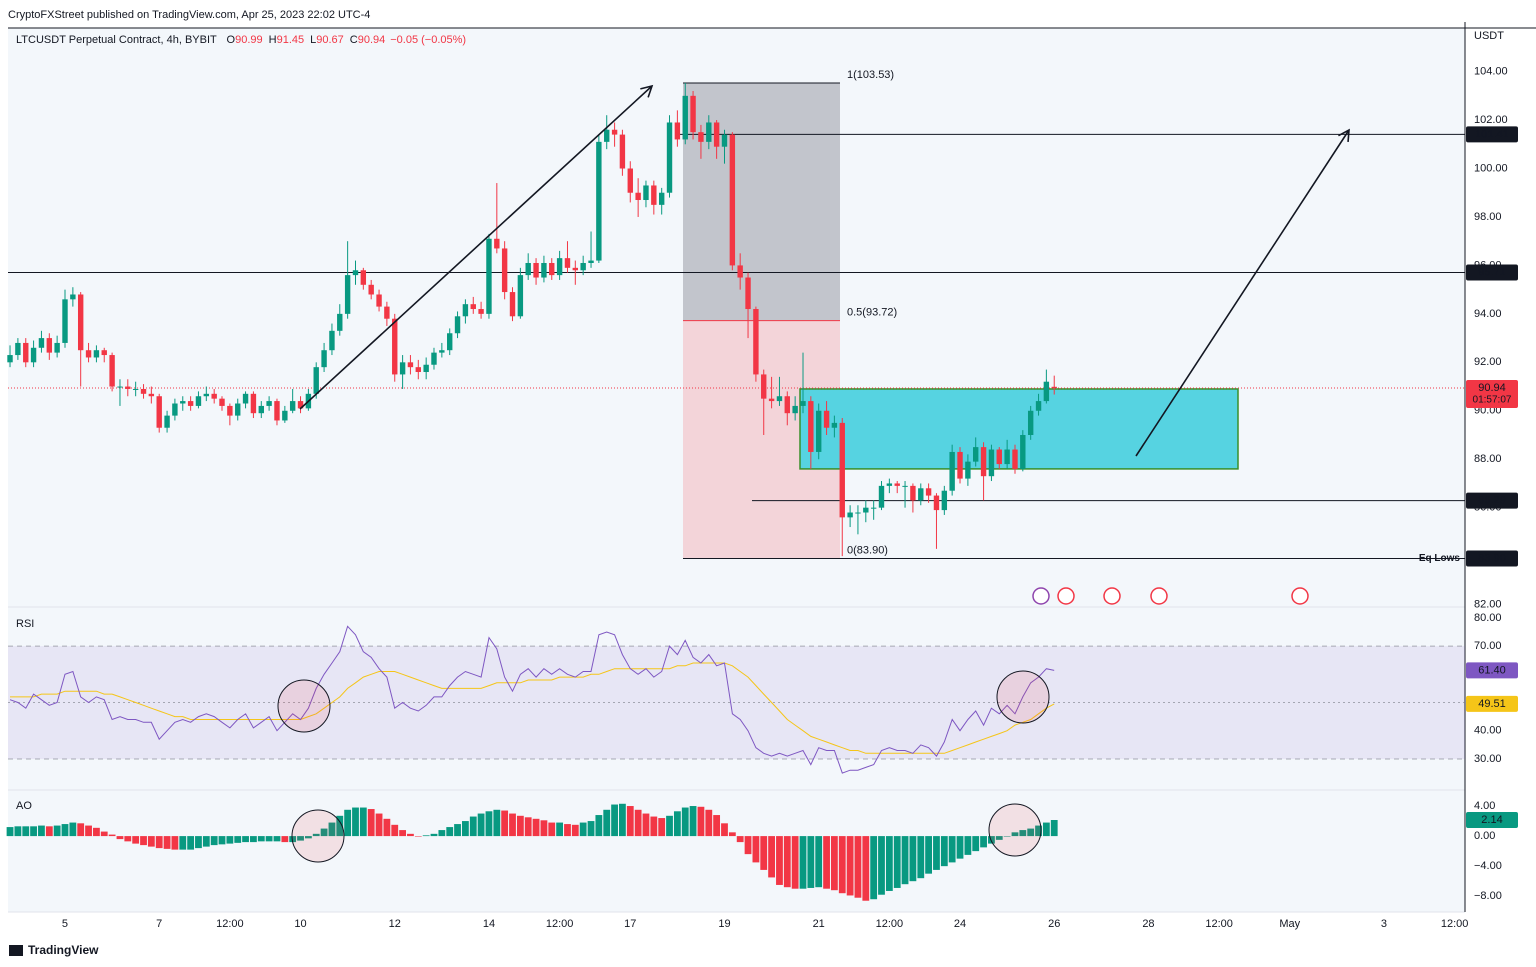 The width and height of the screenshot is (1536, 967). Describe the element at coordinates (819, 924) in the screenshot. I see `x-tick-label: 21` at that location.